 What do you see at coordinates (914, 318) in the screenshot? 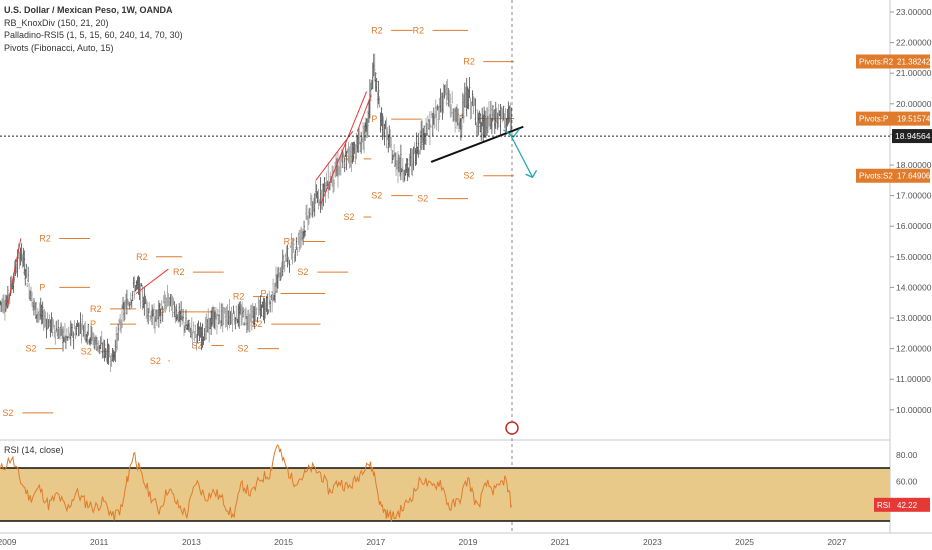
I see `y-tick-label: 13.00000` at bounding box center [914, 318].